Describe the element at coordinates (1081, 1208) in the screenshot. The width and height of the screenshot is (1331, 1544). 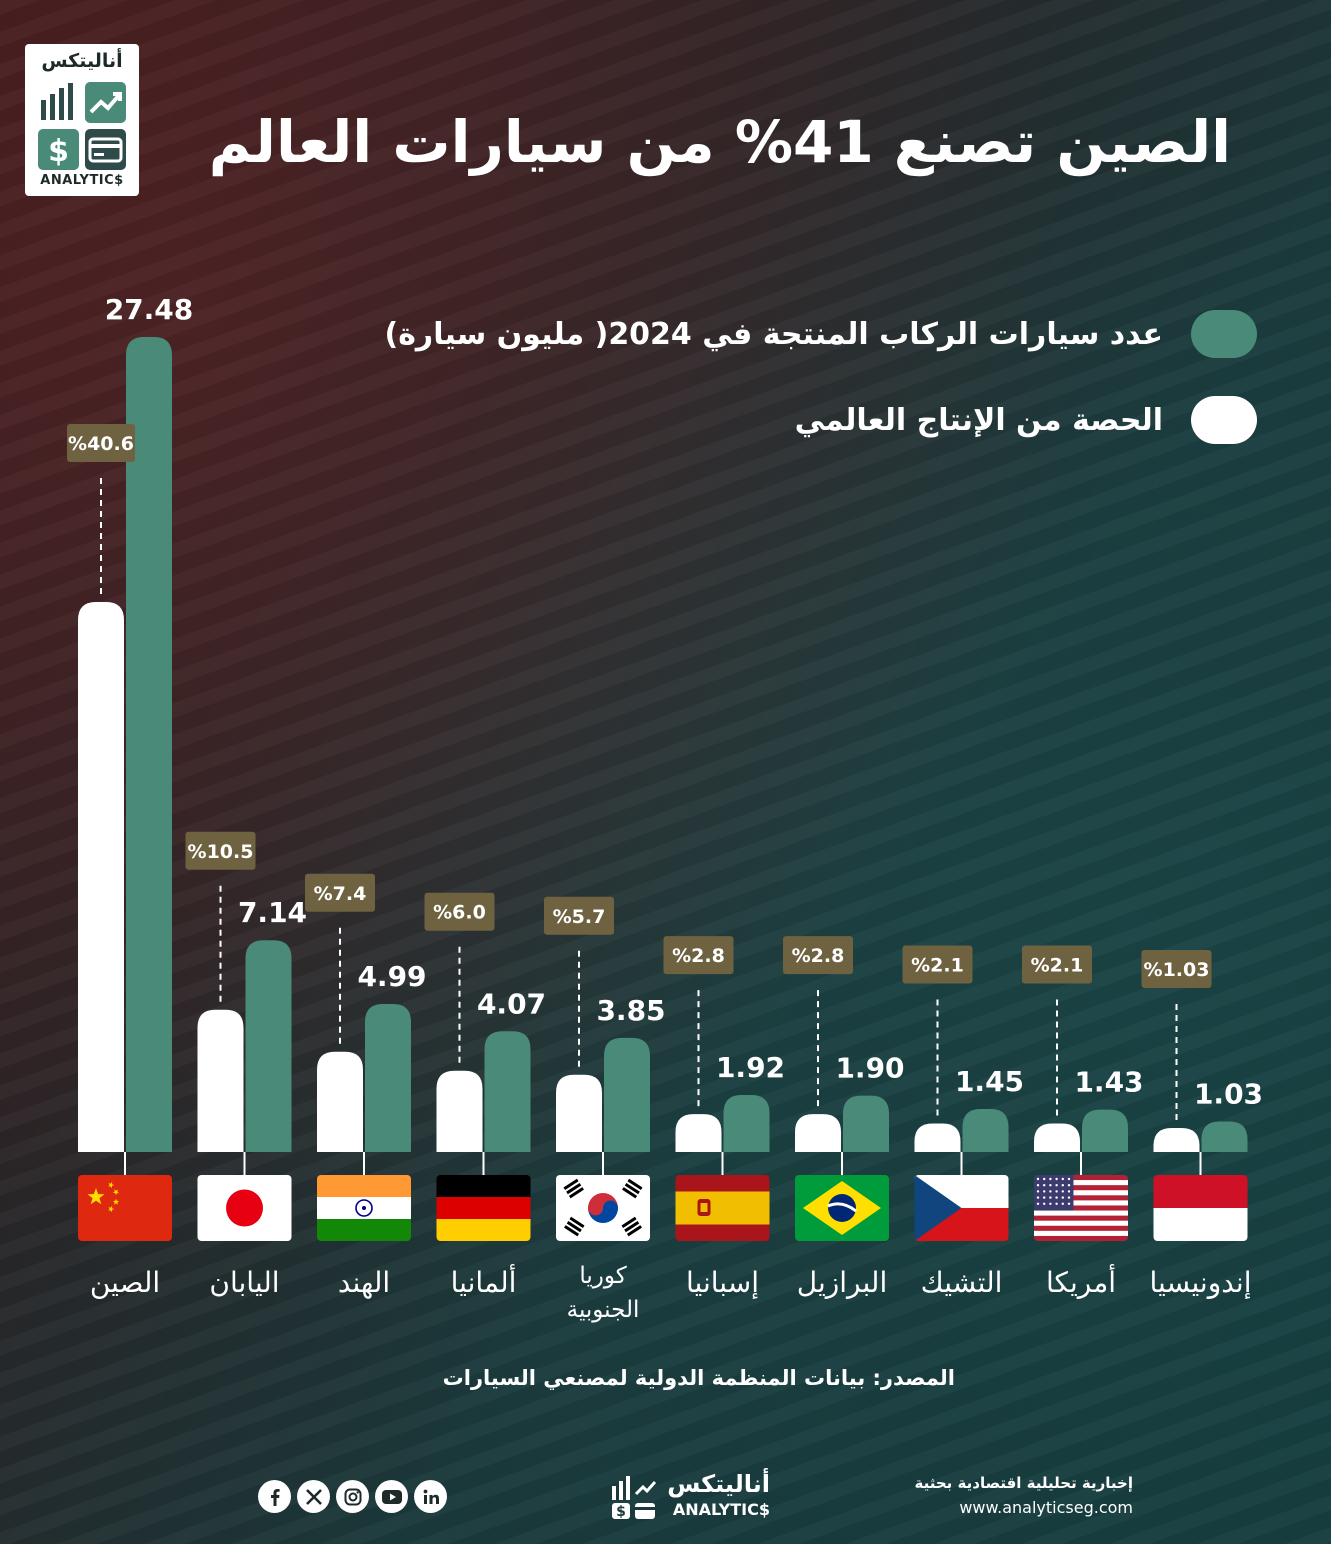
I see `usa-flag` at that location.